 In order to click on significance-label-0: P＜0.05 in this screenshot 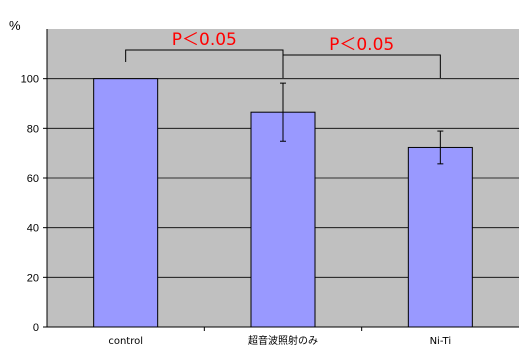, I will do `click(204, 40)`.